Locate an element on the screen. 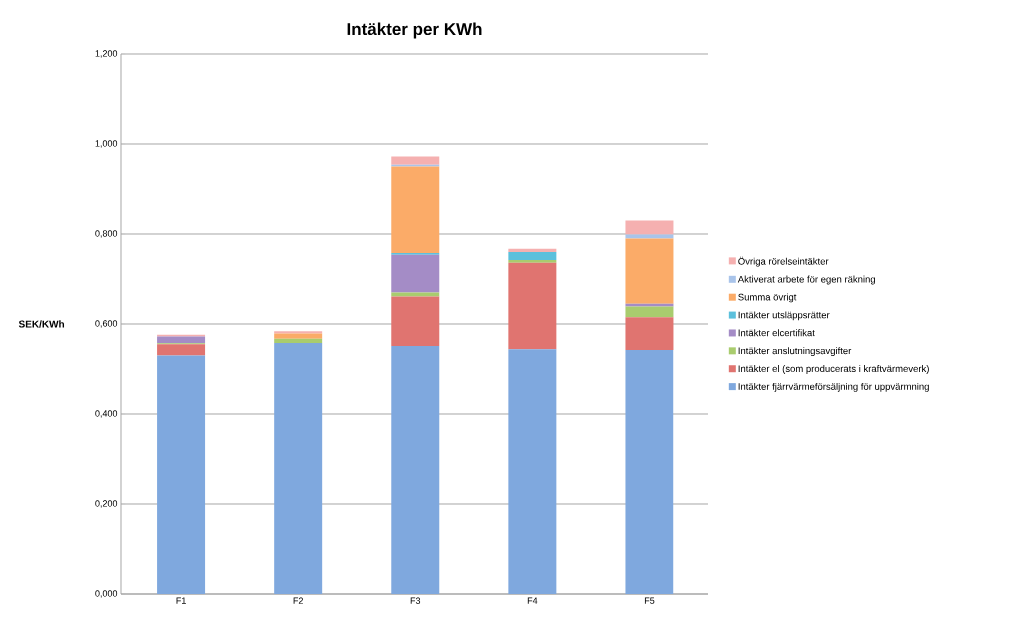 This screenshot has width=1026, height=618. legend-label: Intäkter anslutningsavgifter is located at coordinates (795, 352).